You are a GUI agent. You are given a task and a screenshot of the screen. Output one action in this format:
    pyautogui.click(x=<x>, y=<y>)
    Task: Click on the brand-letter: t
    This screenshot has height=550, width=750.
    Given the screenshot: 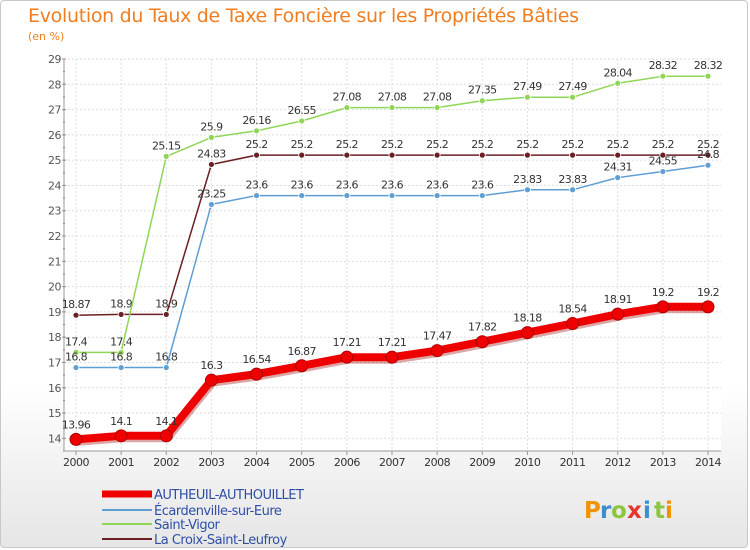 What is the action you would take?
    pyautogui.click(x=659, y=511)
    